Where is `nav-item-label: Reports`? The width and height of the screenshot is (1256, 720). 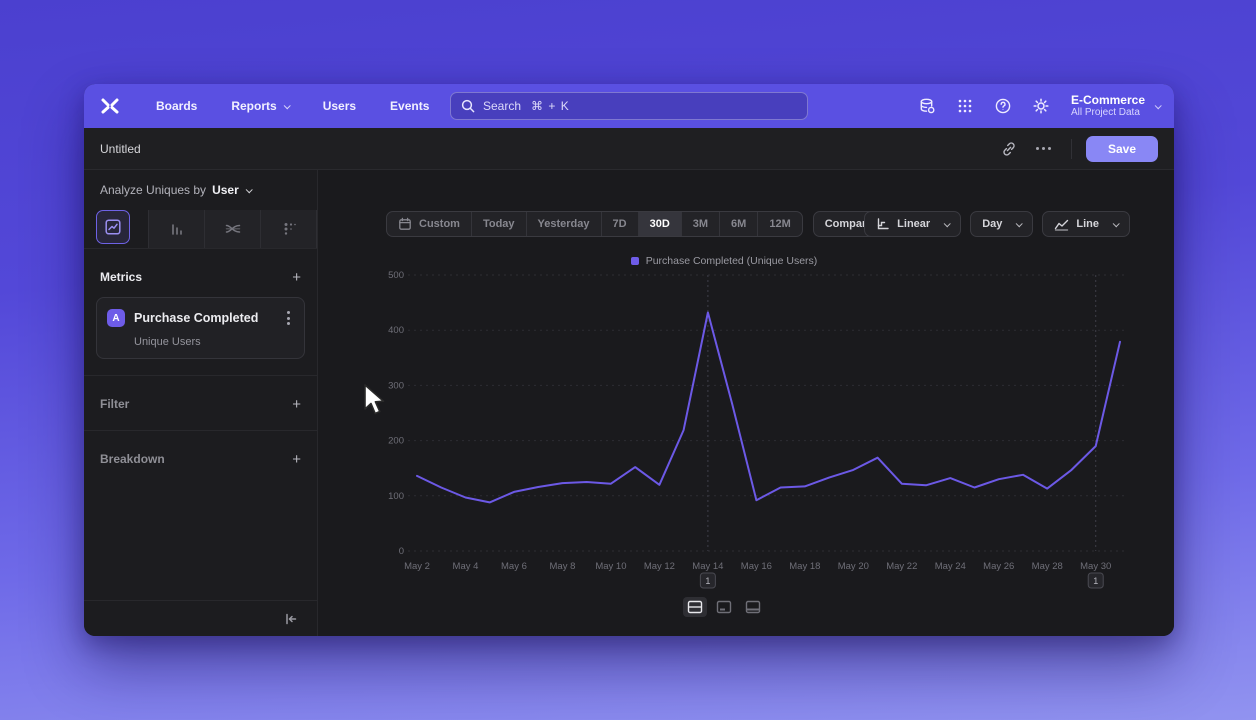
nav-item-label: Reports is located at coordinates (254, 106).